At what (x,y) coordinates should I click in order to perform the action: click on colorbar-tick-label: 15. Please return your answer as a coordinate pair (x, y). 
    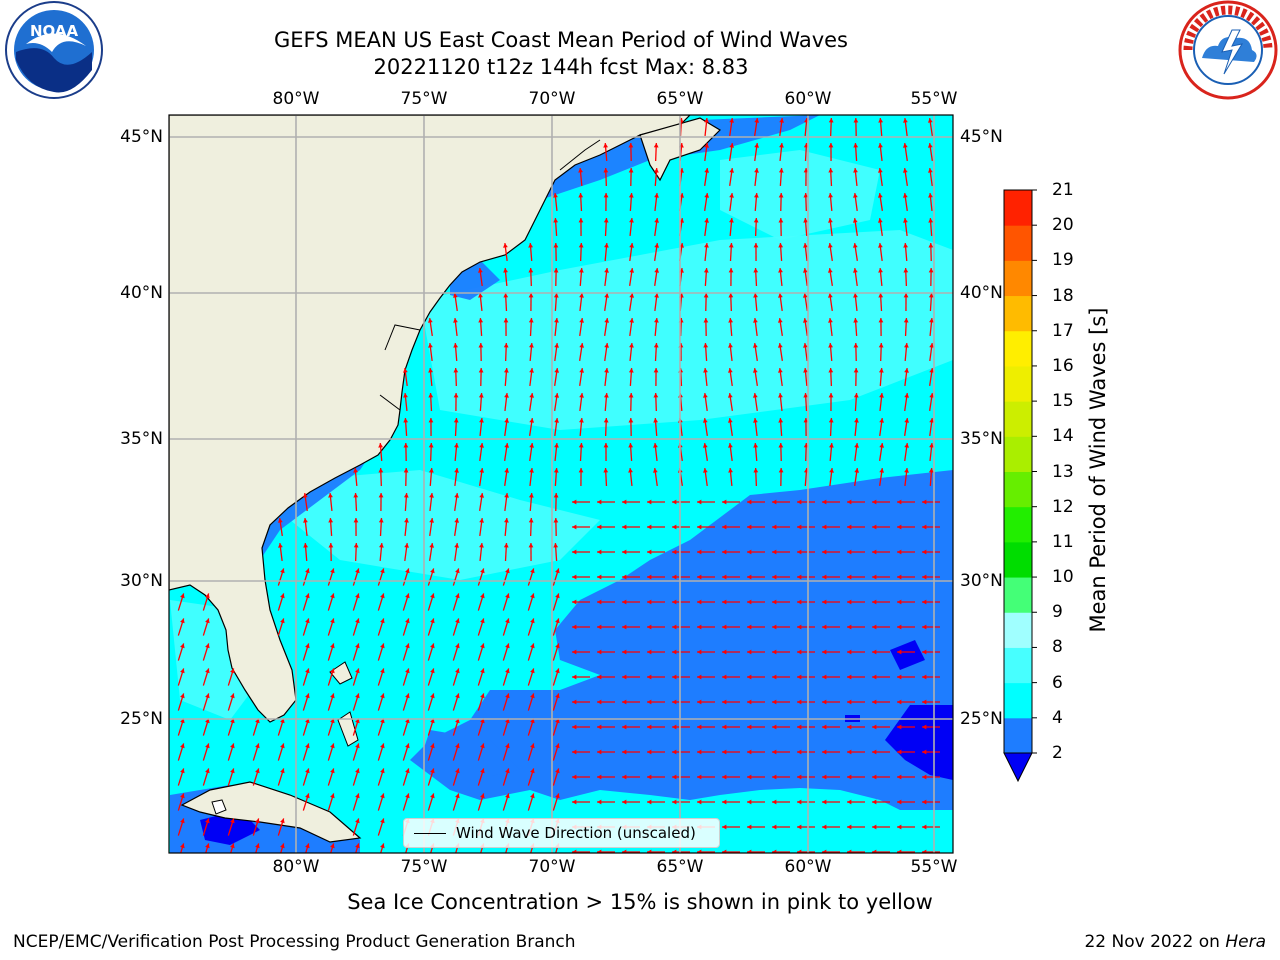
    Looking at the image, I should click on (1063, 401).